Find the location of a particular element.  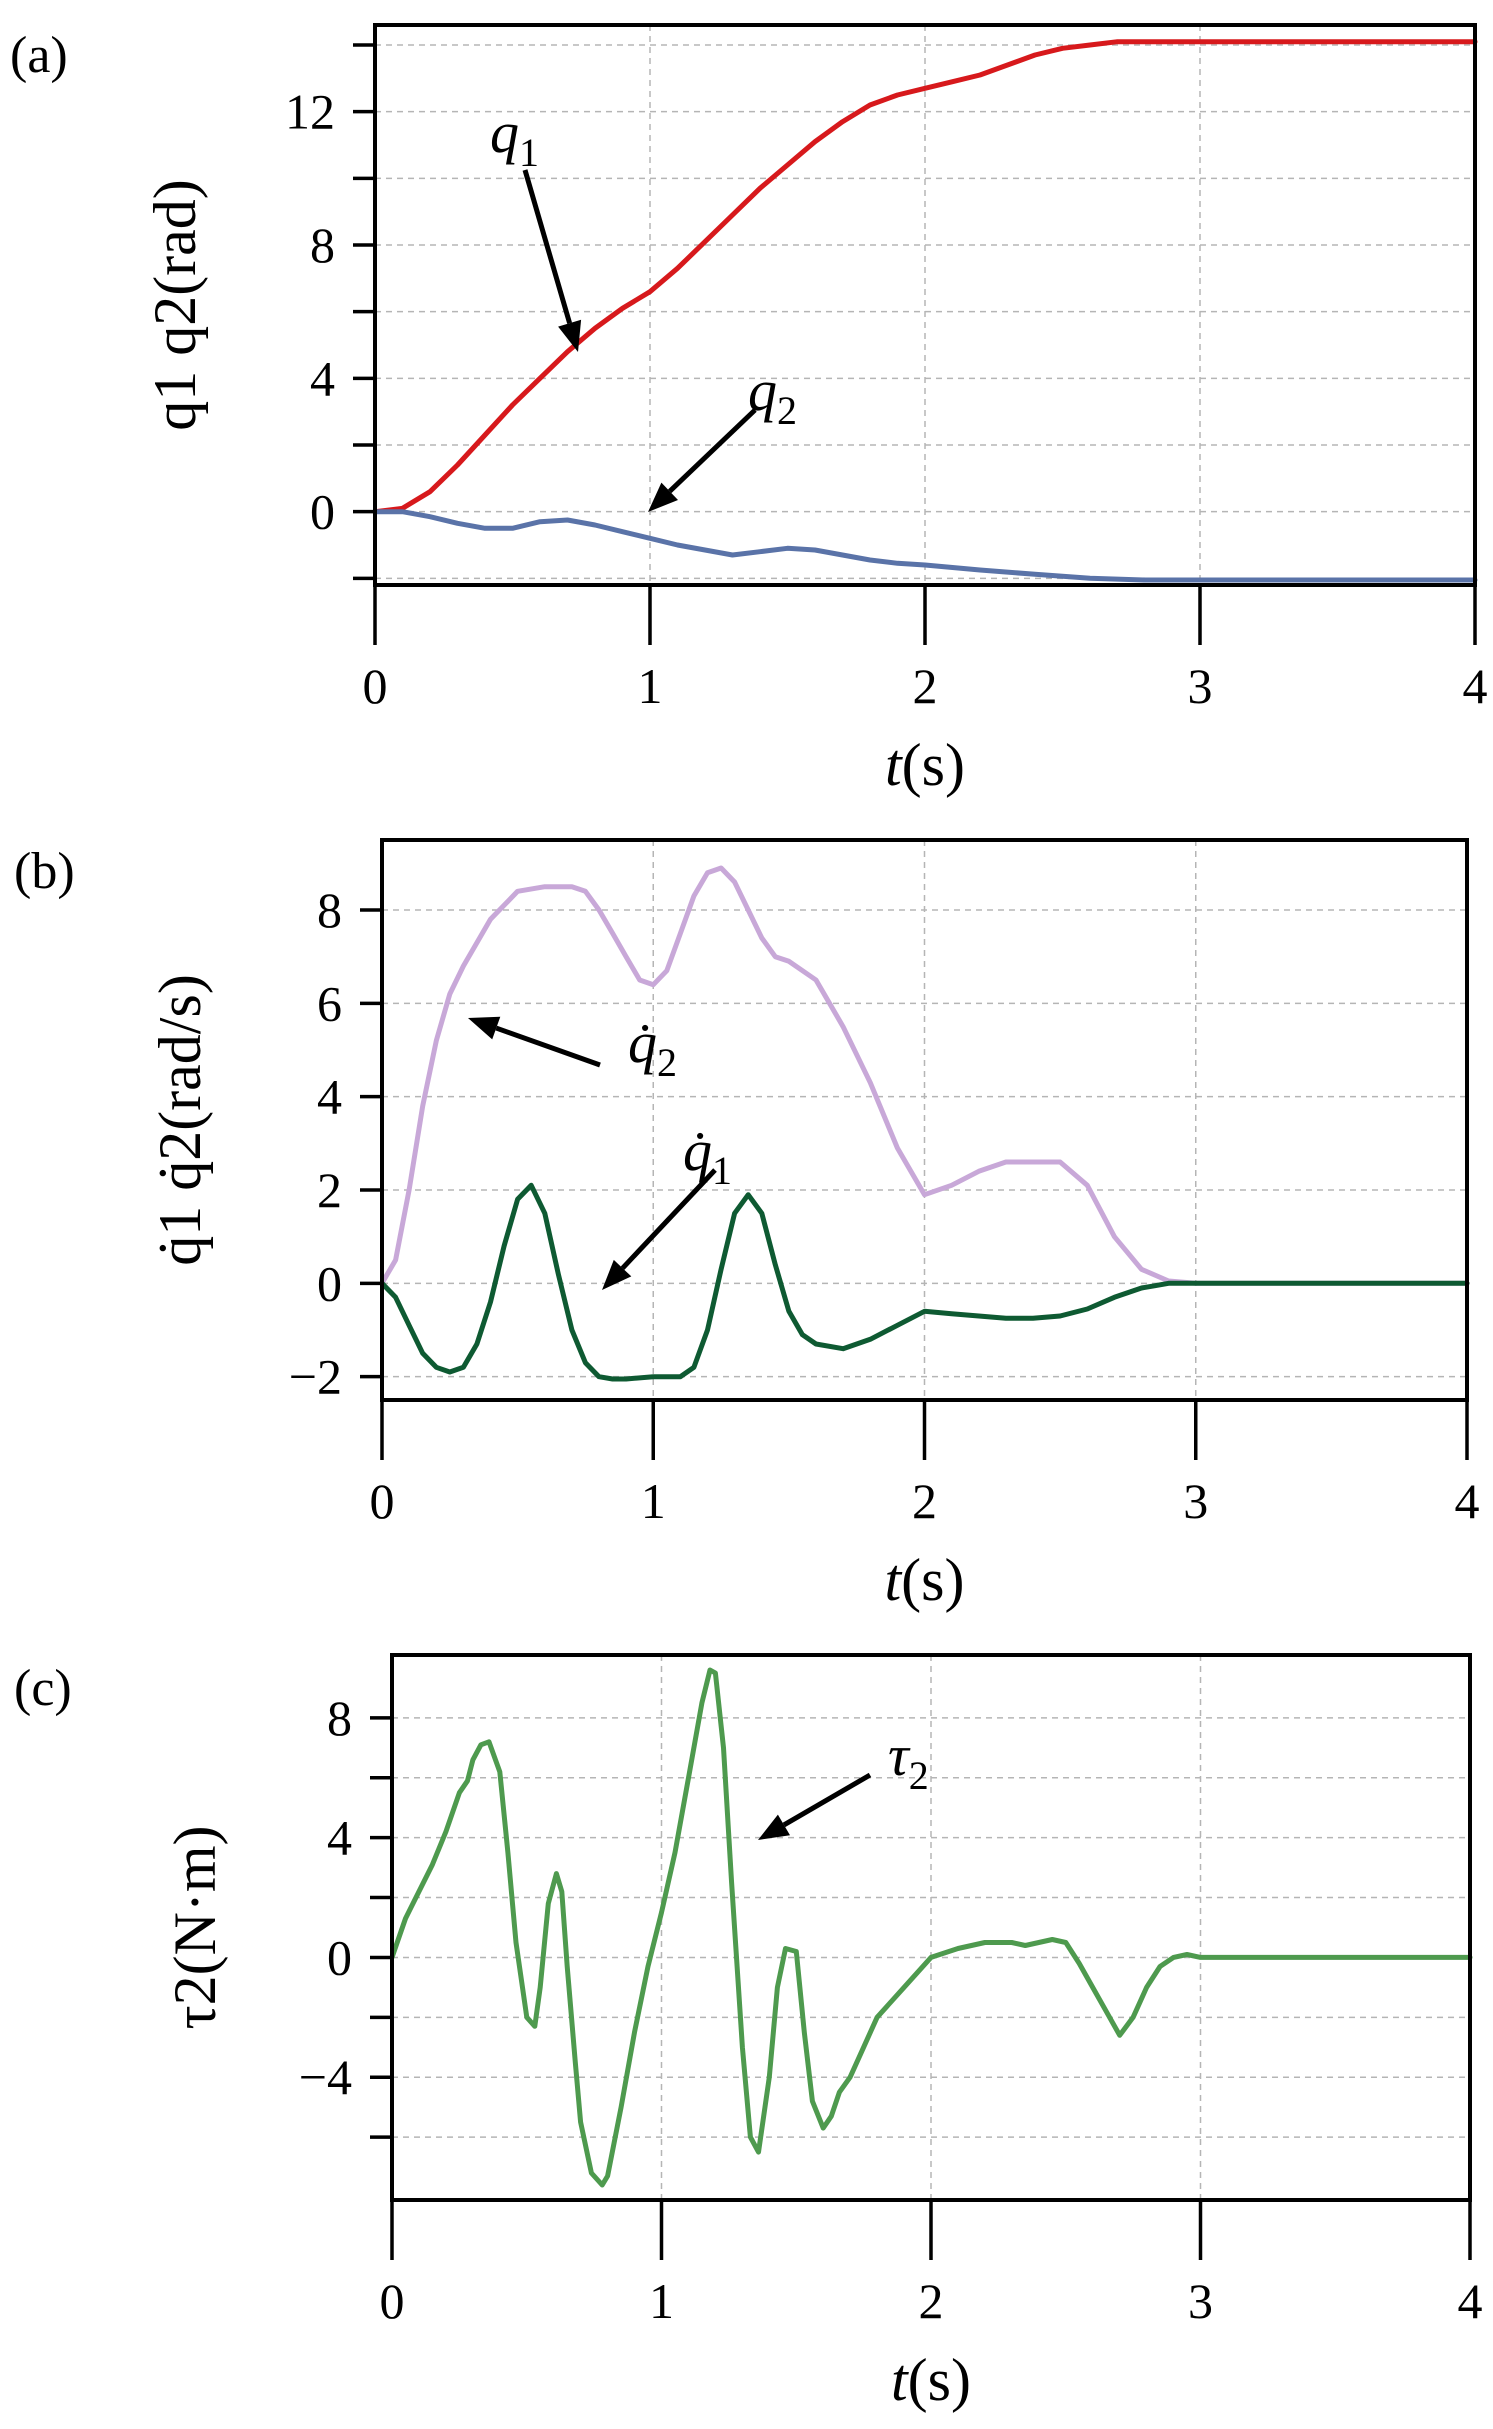

series-line-q2 is located at coordinates (925, 546).